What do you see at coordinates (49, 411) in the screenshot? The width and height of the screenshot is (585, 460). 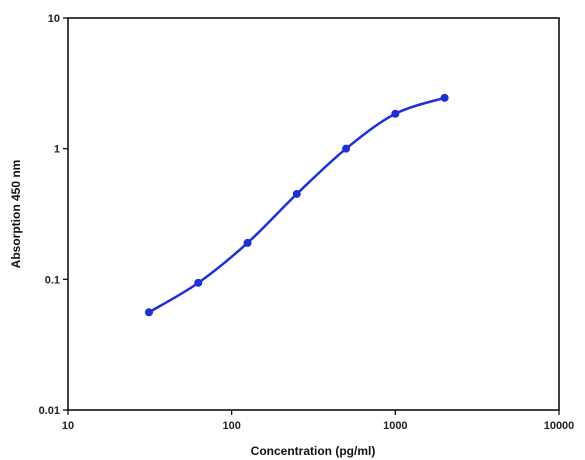 I see `y-tick-label: 0.01` at bounding box center [49, 411].